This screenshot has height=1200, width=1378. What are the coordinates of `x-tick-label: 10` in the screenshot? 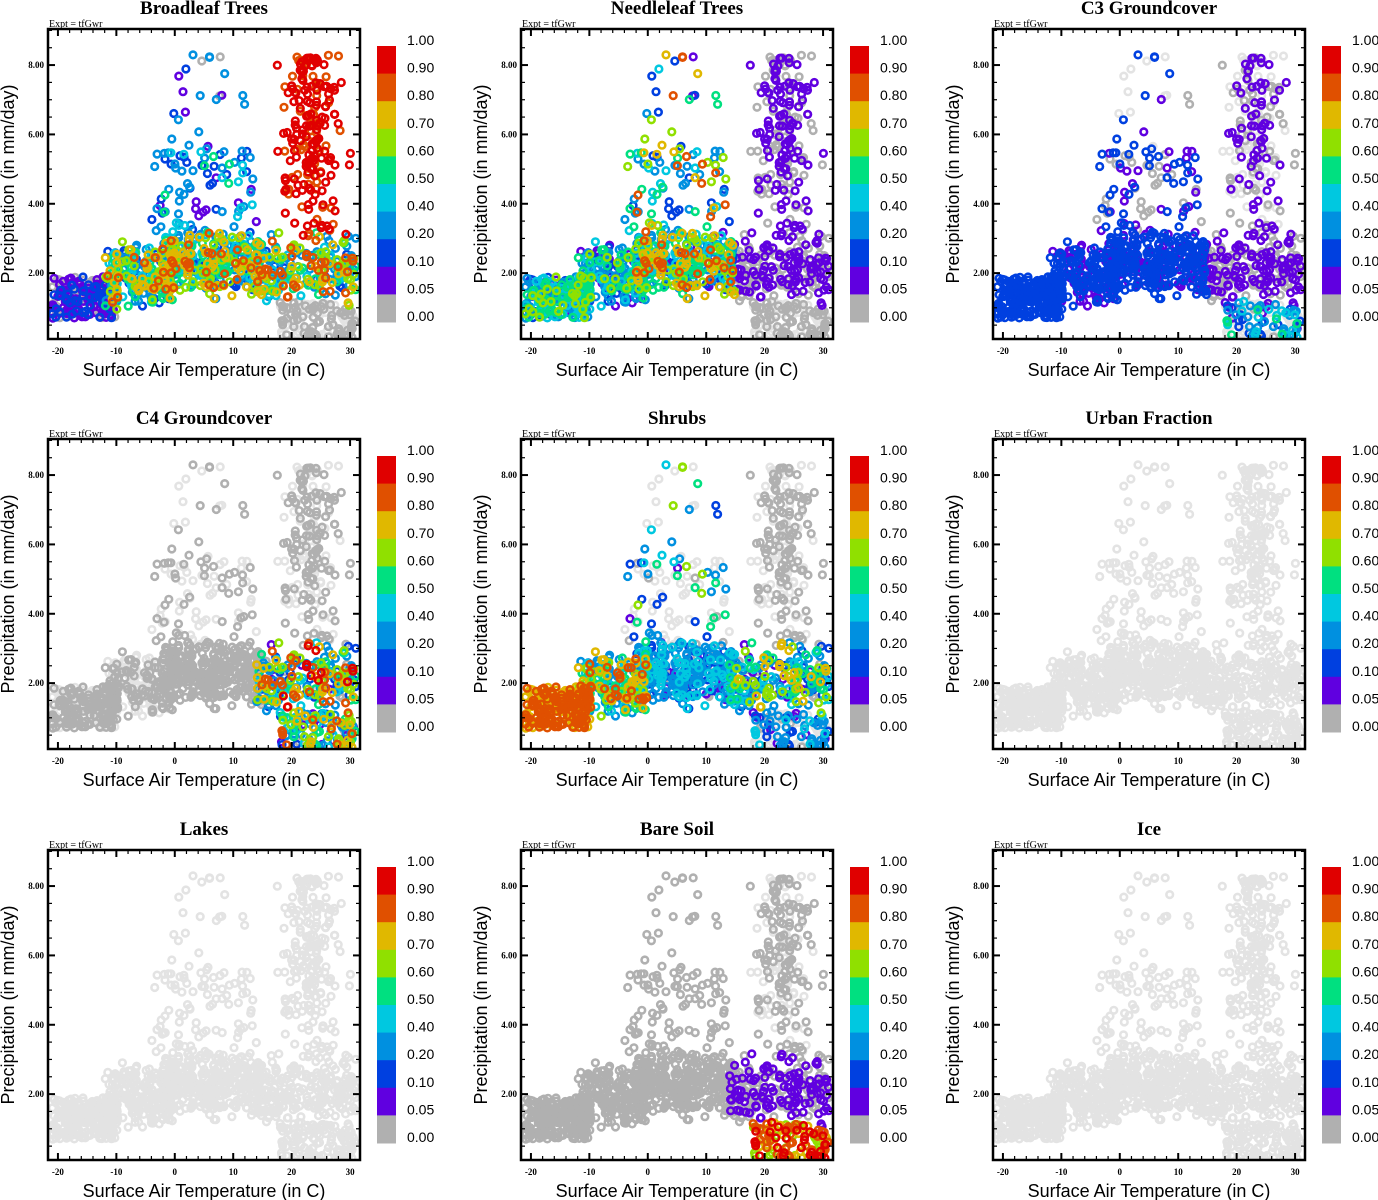 It's located at (707, 351).